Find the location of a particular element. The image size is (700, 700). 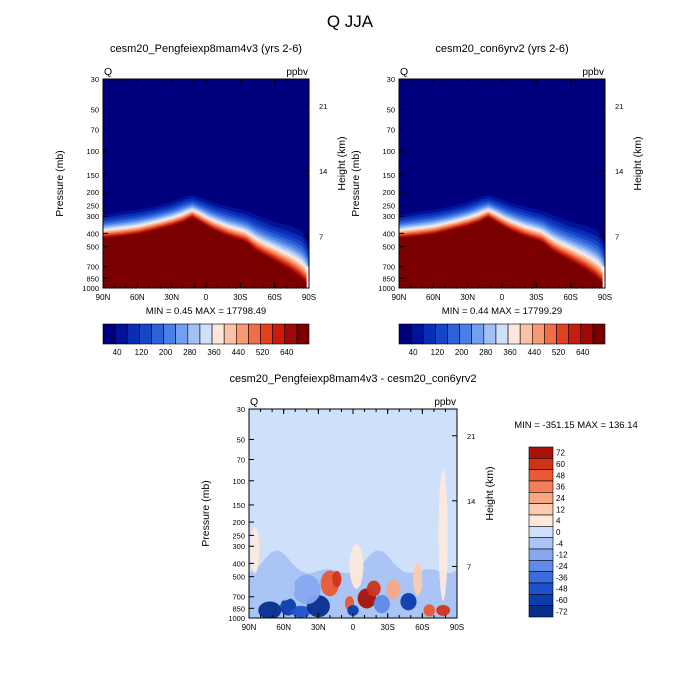

colorbar-label: 200 is located at coordinates (166, 352).